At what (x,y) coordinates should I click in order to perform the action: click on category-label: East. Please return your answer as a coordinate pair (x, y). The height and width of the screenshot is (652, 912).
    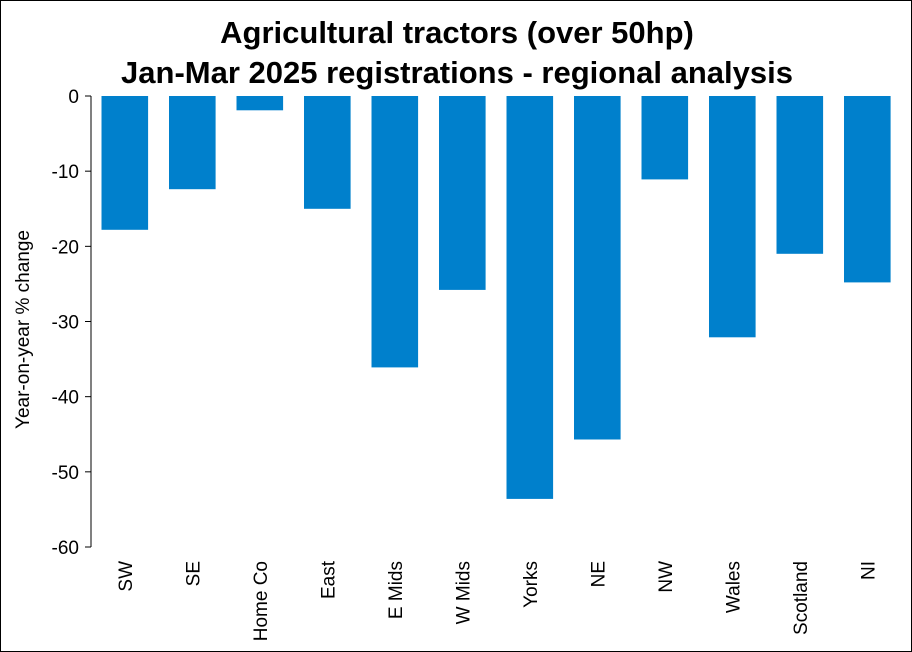
    Looking at the image, I should click on (328, 579).